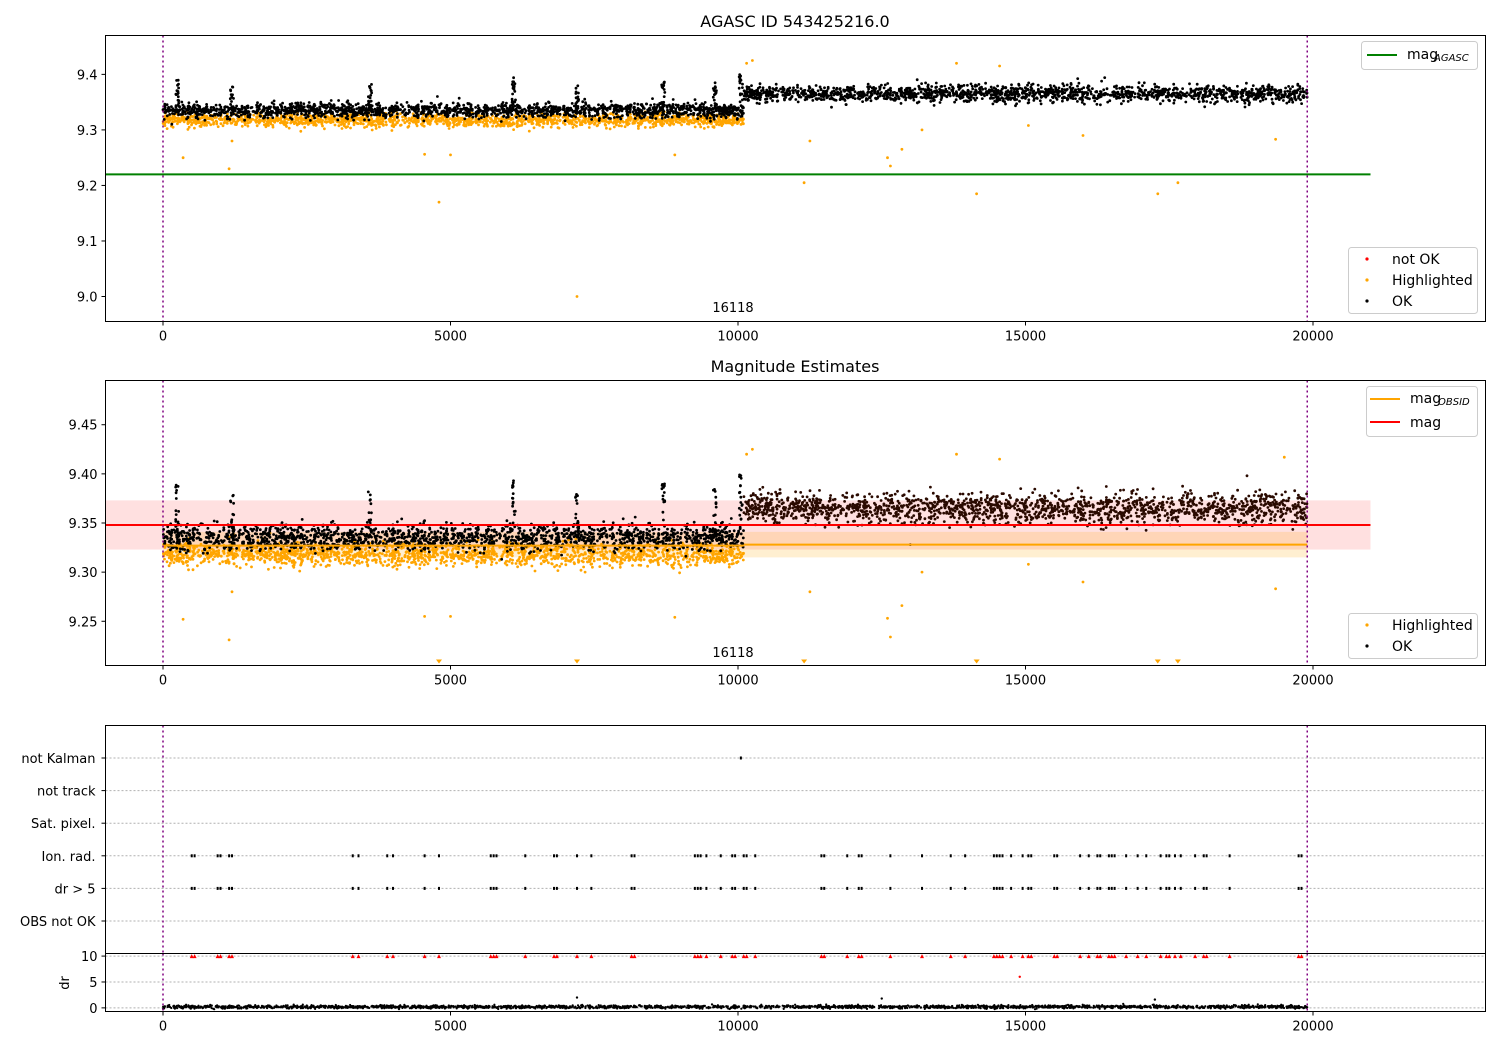  Describe the element at coordinates (794, 21) in the screenshot. I see `agasc-plot-title: AGASC ID 543425216.0` at that location.